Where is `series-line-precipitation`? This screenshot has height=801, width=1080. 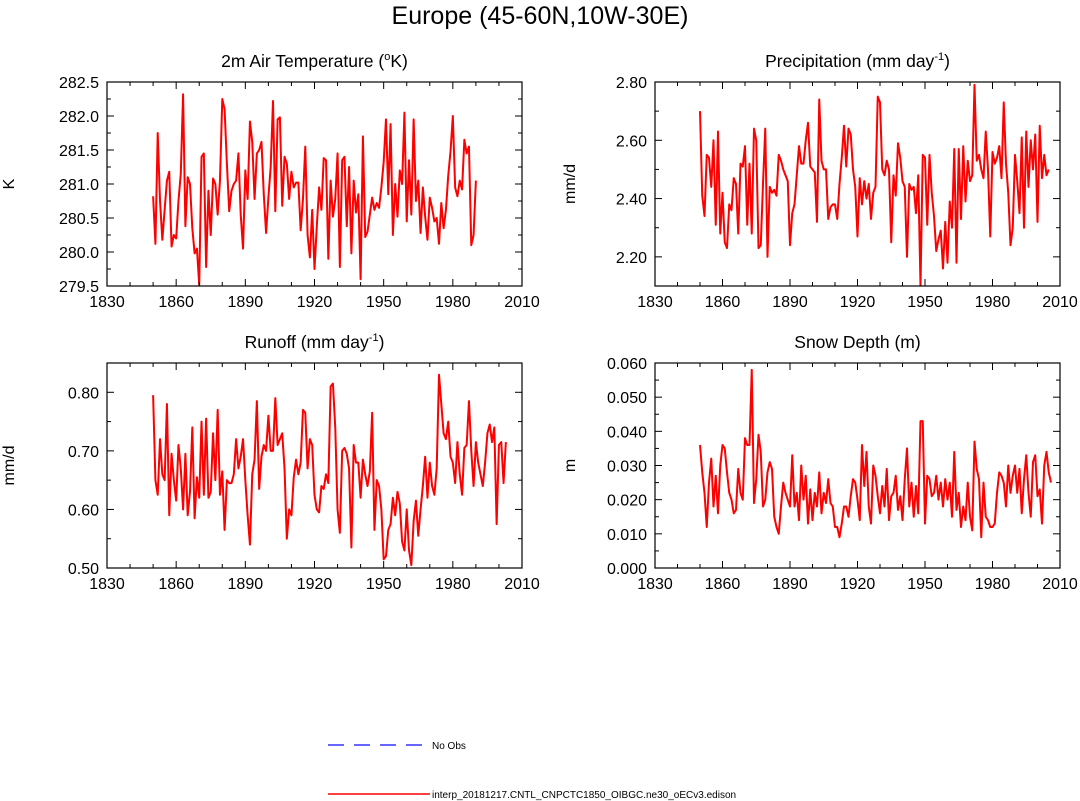
series-line-precipitation is located at coordinates (874, 184).